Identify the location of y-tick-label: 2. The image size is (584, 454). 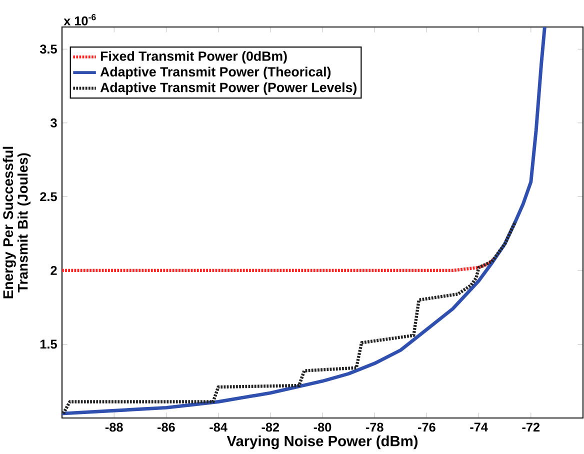
(53, 270).